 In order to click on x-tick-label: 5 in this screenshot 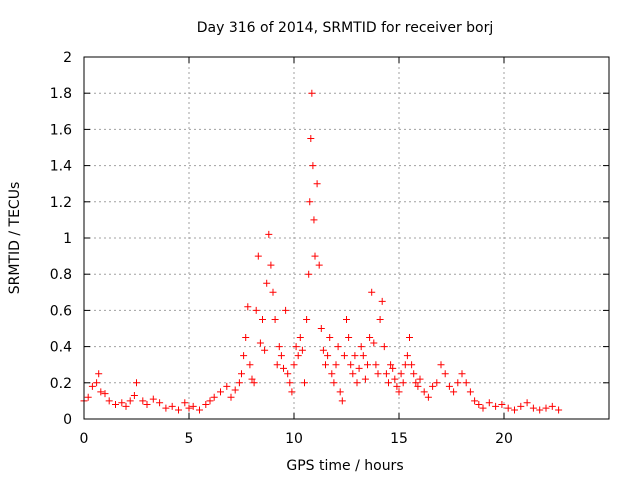, I will do `click(189, 439)`.